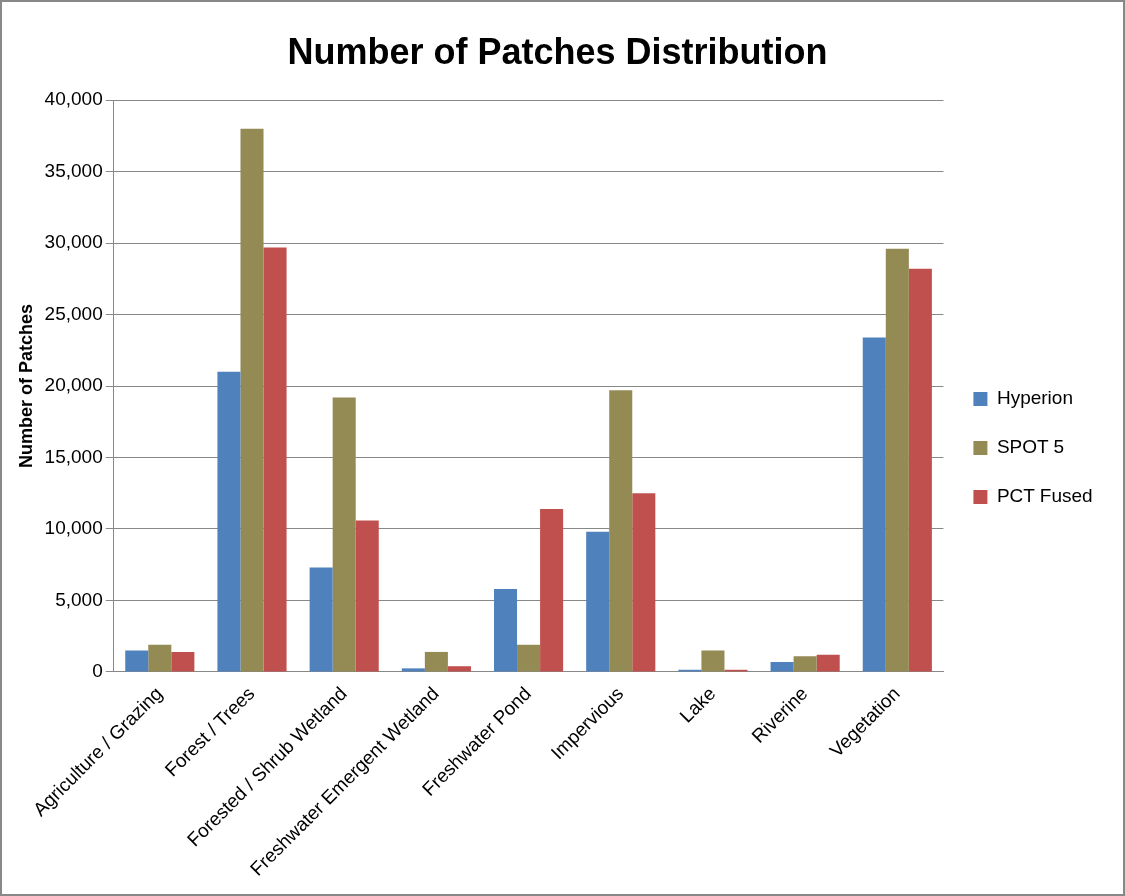  What do you see at coordinates (73, 170) in the screenshot?
I see `y-tick-label: 35,000` at bounding box center [73, 170].